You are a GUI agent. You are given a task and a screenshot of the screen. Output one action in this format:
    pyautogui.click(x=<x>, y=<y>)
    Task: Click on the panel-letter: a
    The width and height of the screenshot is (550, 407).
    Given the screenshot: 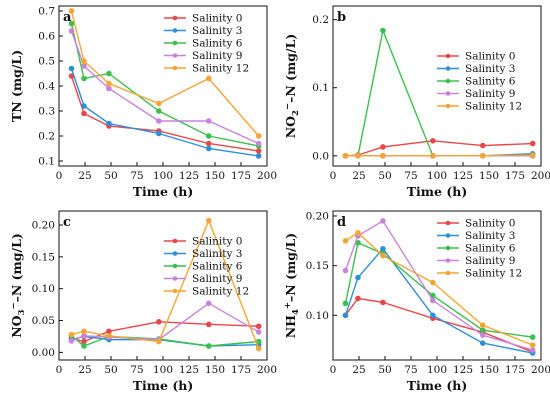 What is the action you would take?
    pyautogui.click(x=67, y=17)
    